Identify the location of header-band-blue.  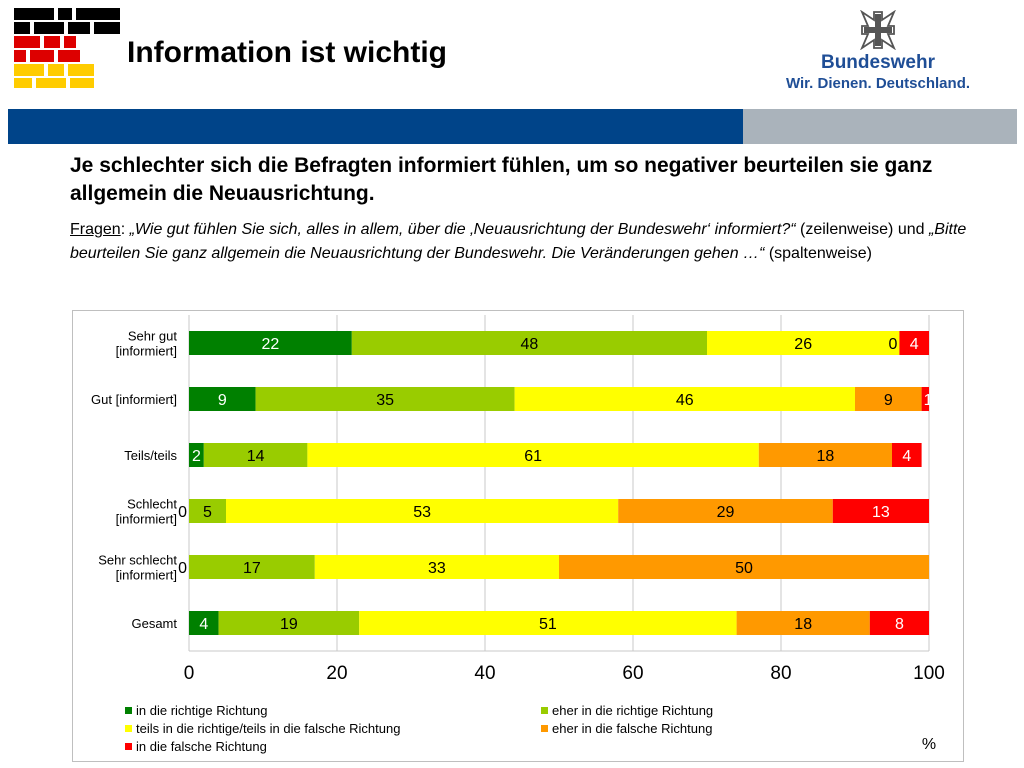
(375, 126).